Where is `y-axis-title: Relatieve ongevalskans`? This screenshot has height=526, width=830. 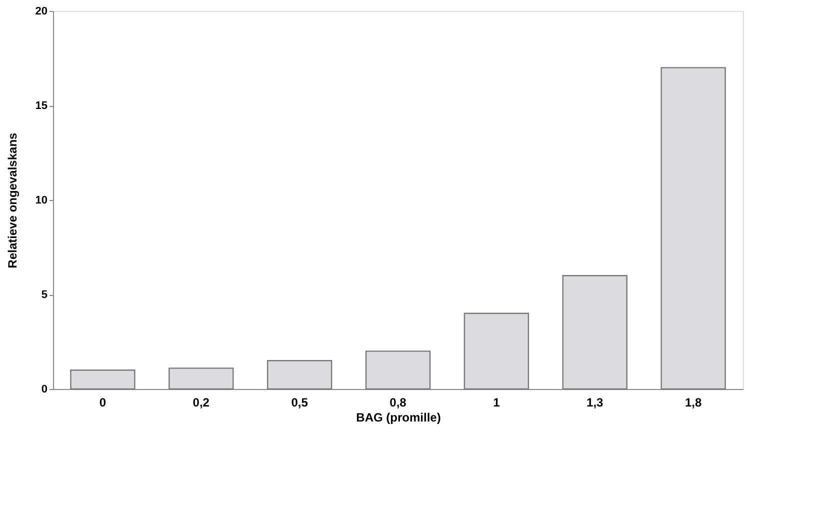 y-axis-title: Relatieve ongevalskans is located at coordinates (12, 200).